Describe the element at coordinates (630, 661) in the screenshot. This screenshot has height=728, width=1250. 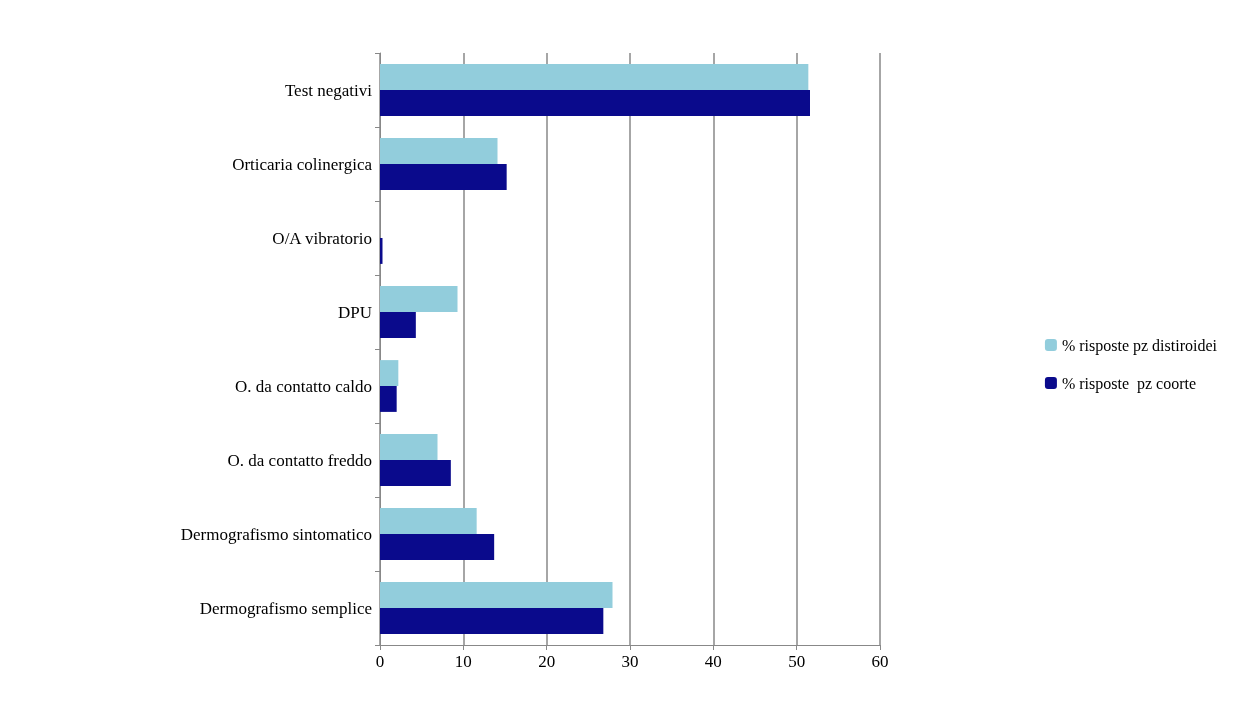
I see `x-tick-label: 30` at that location.